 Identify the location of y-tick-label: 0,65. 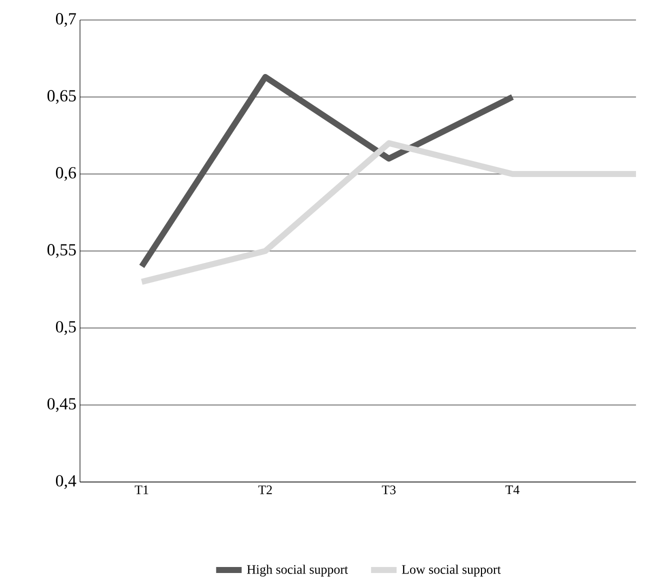
(61, 97).